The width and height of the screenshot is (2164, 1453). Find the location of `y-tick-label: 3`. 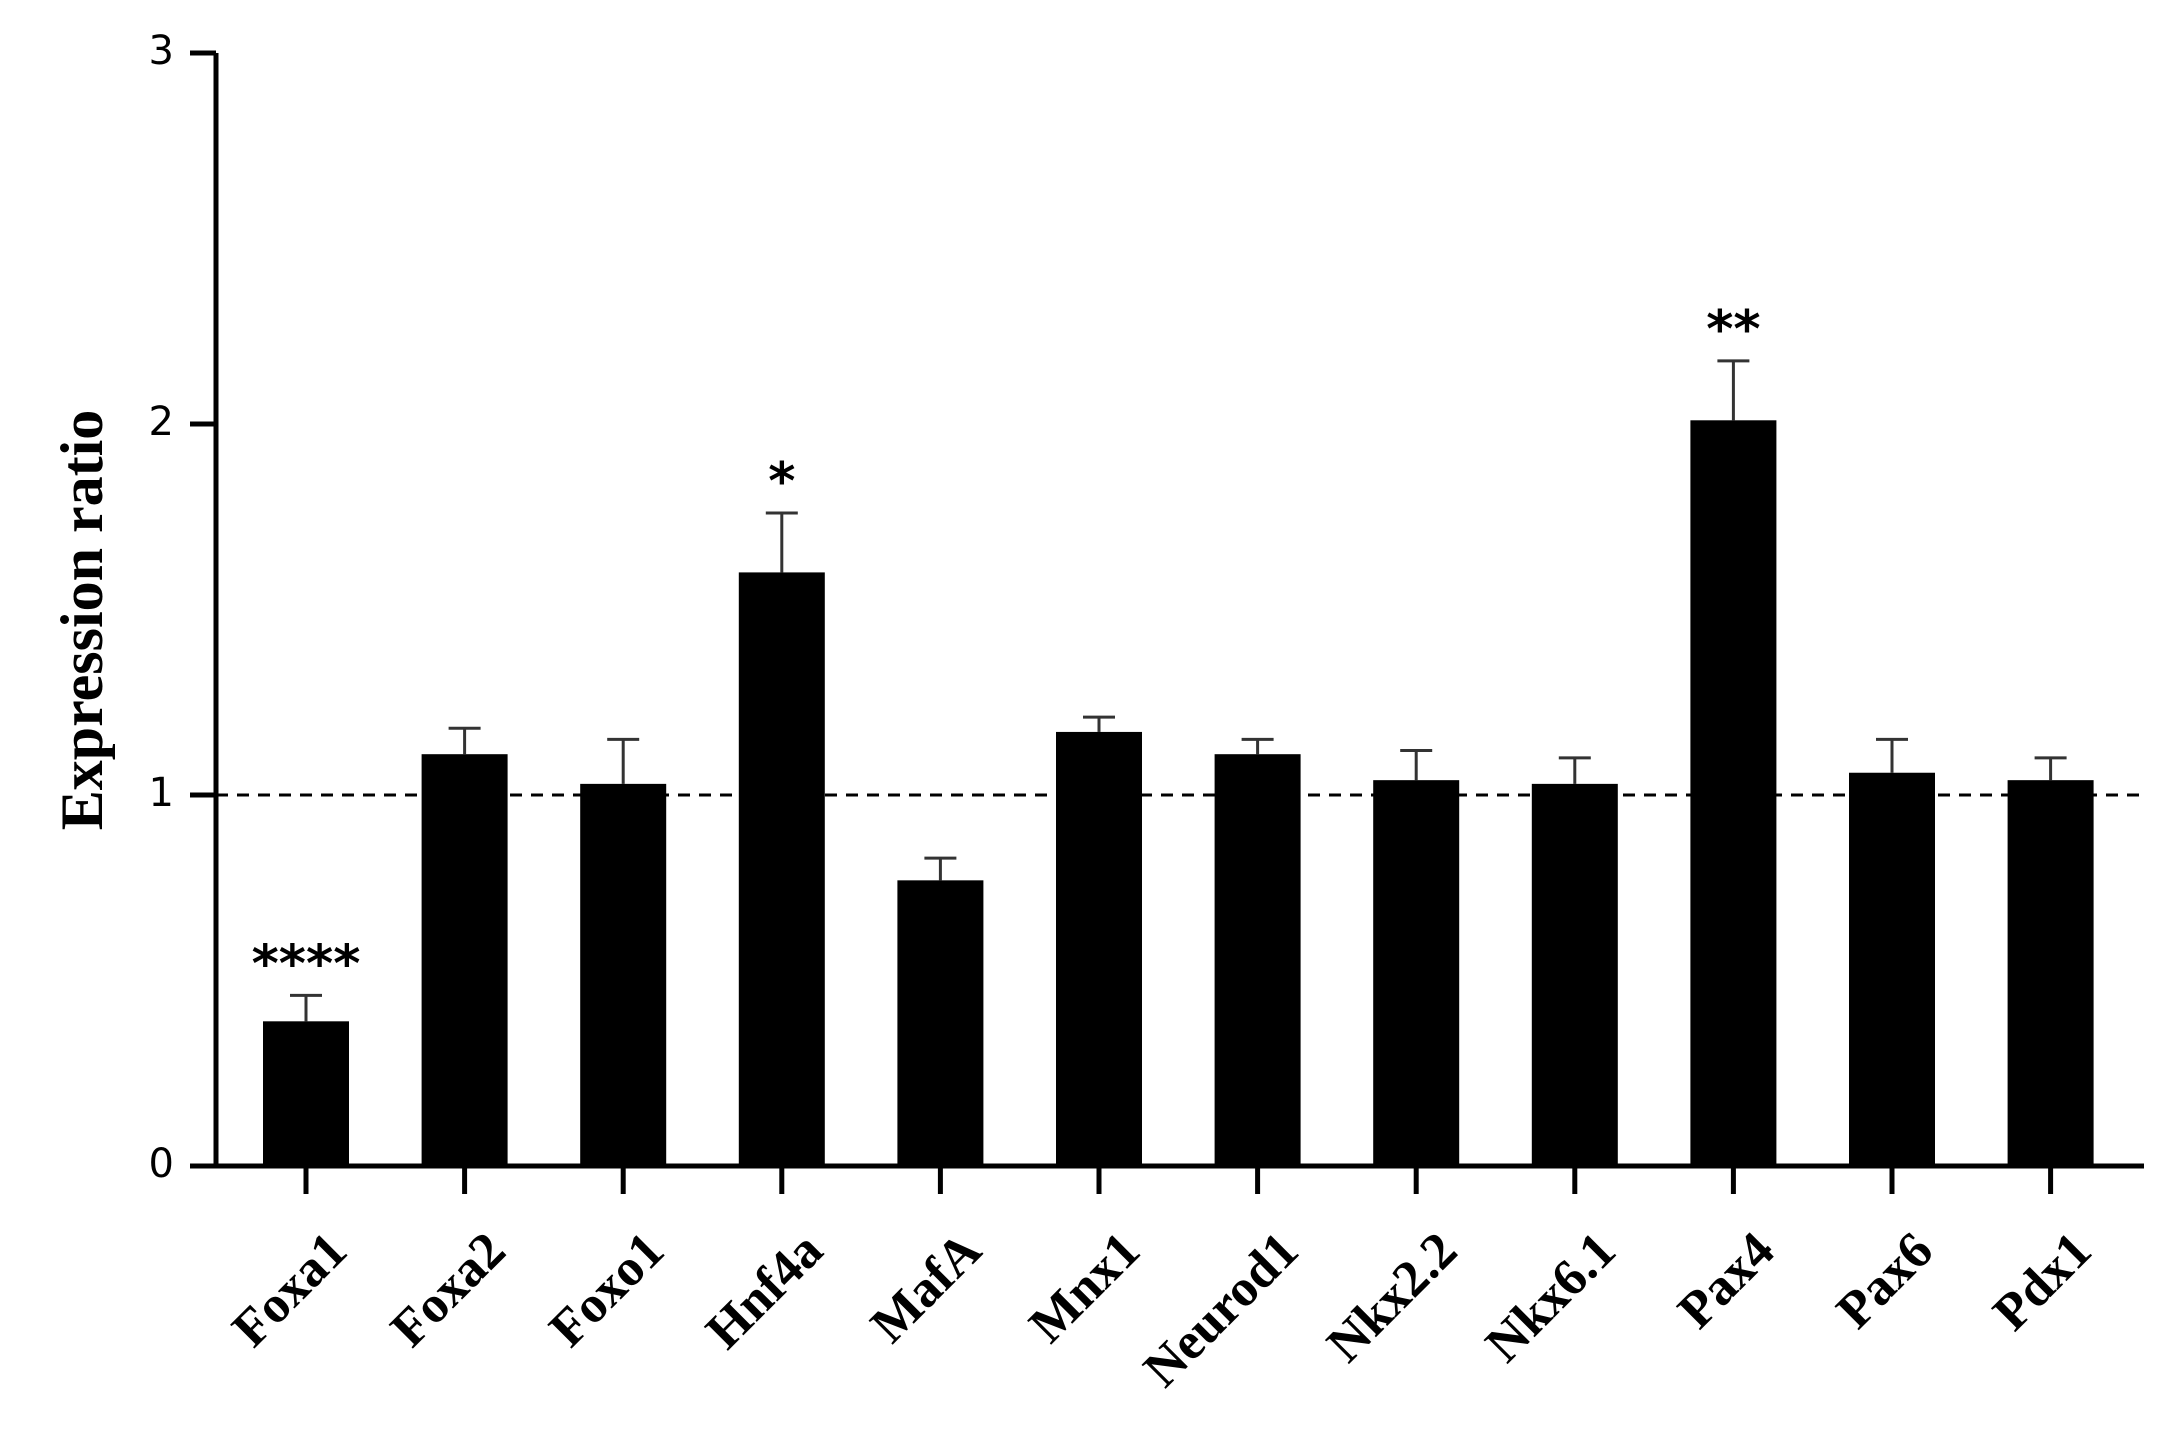

y-tick-label: 3 is located at coordinates (161, 51).